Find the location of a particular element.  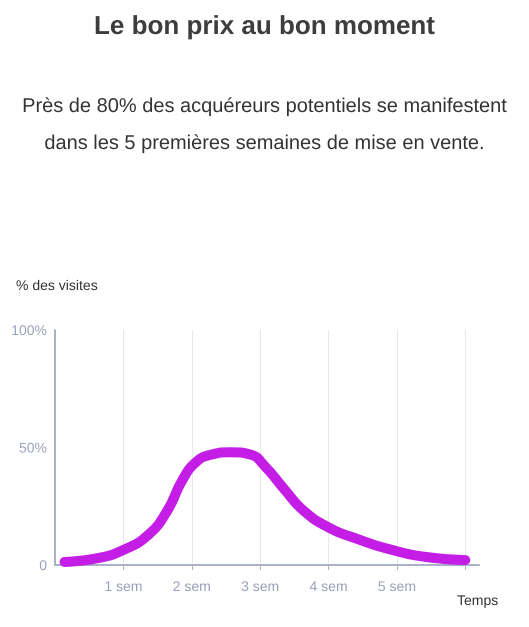

y-tick-label: 100% is located at coordinates (29, 330).